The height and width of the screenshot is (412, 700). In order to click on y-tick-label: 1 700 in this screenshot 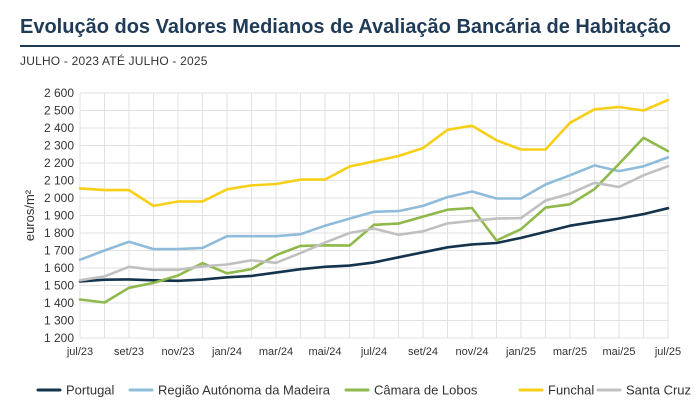, I will do `click(59, 251)`.